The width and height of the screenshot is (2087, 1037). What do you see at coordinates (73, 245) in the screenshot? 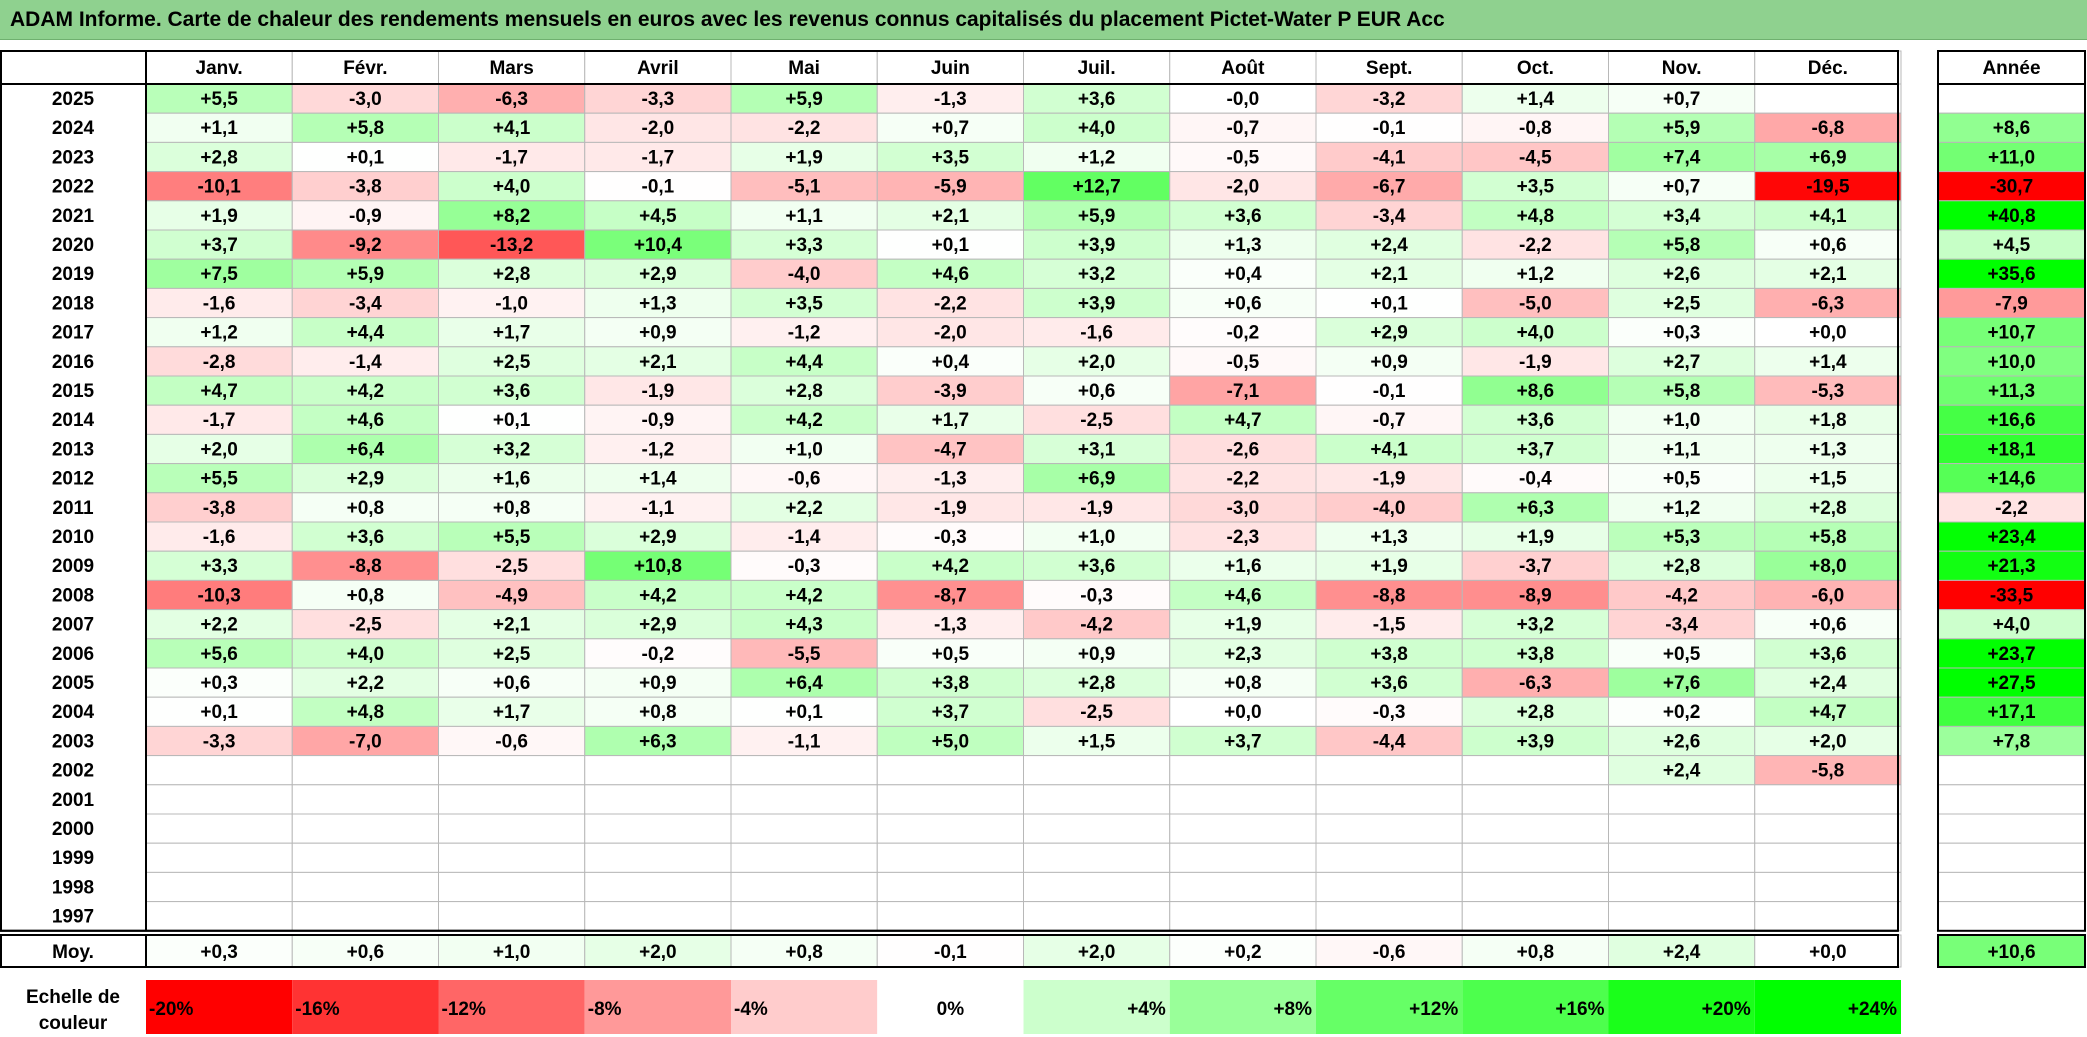
I see `year-label-2020: 2020` at bounding box center [73, 245].